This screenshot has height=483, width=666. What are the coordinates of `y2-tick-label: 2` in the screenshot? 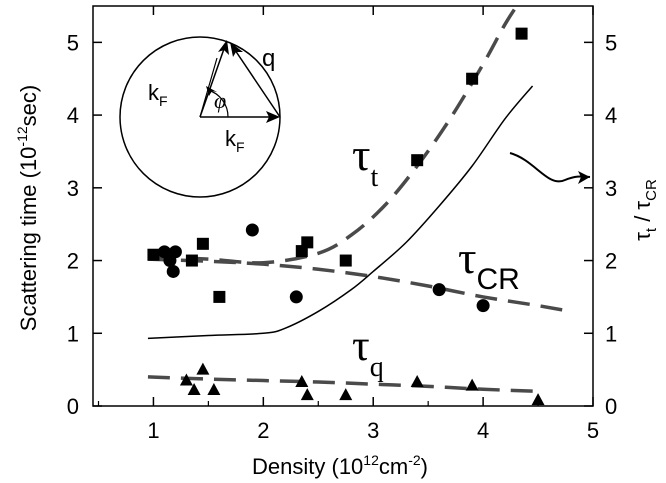 It's located at (611, 261).